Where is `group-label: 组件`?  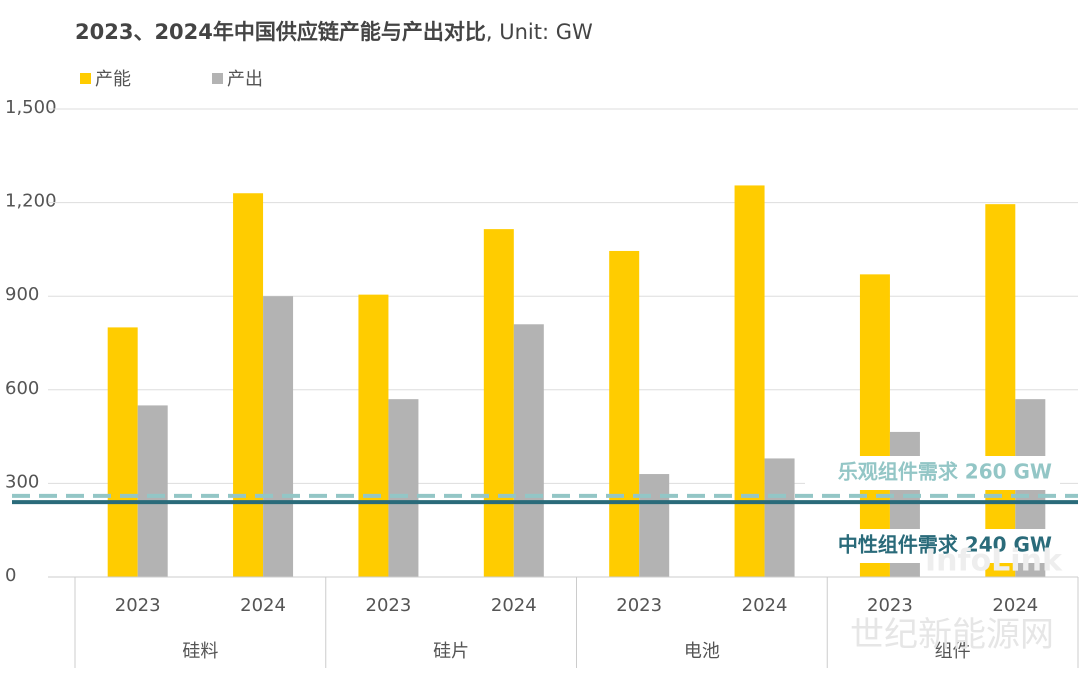
group-label: 组件 is located at coordinates (953, 651).